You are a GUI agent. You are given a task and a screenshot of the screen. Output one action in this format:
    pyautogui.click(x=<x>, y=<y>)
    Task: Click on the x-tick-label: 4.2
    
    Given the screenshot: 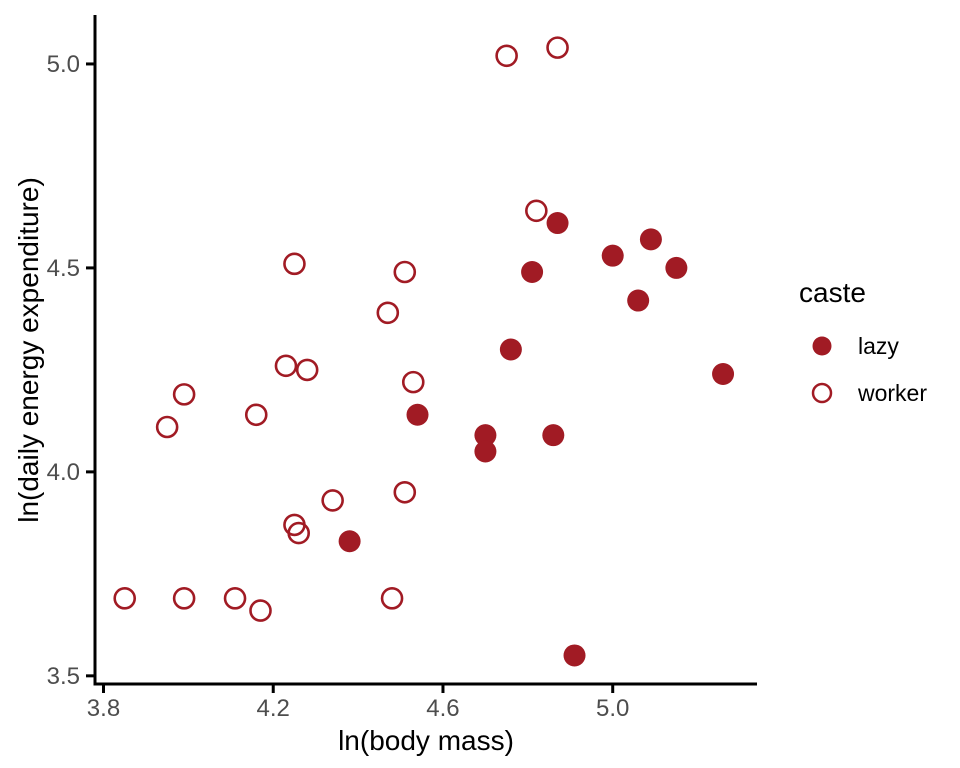 What is the action you would take?
    pyautogui.click(x=273, y=708)
    